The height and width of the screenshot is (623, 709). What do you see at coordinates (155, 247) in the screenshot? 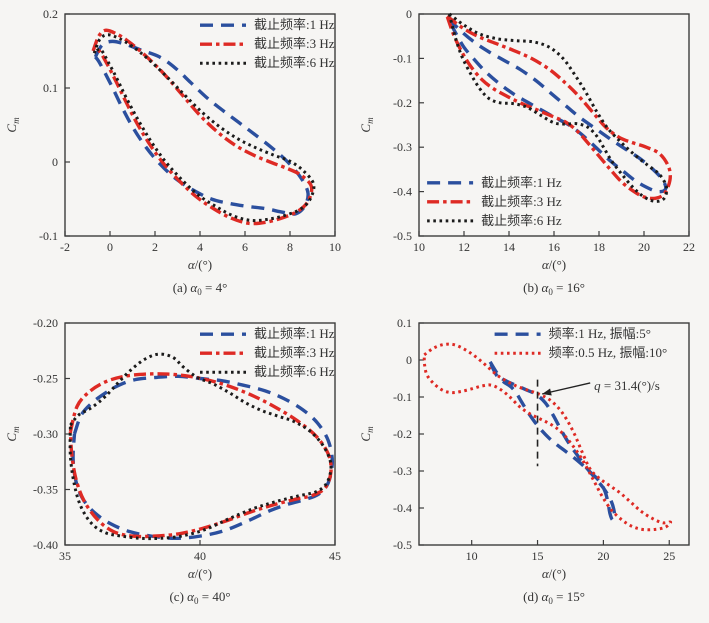
I see `x-tick-label: 2` at bounding box center [155, 247].